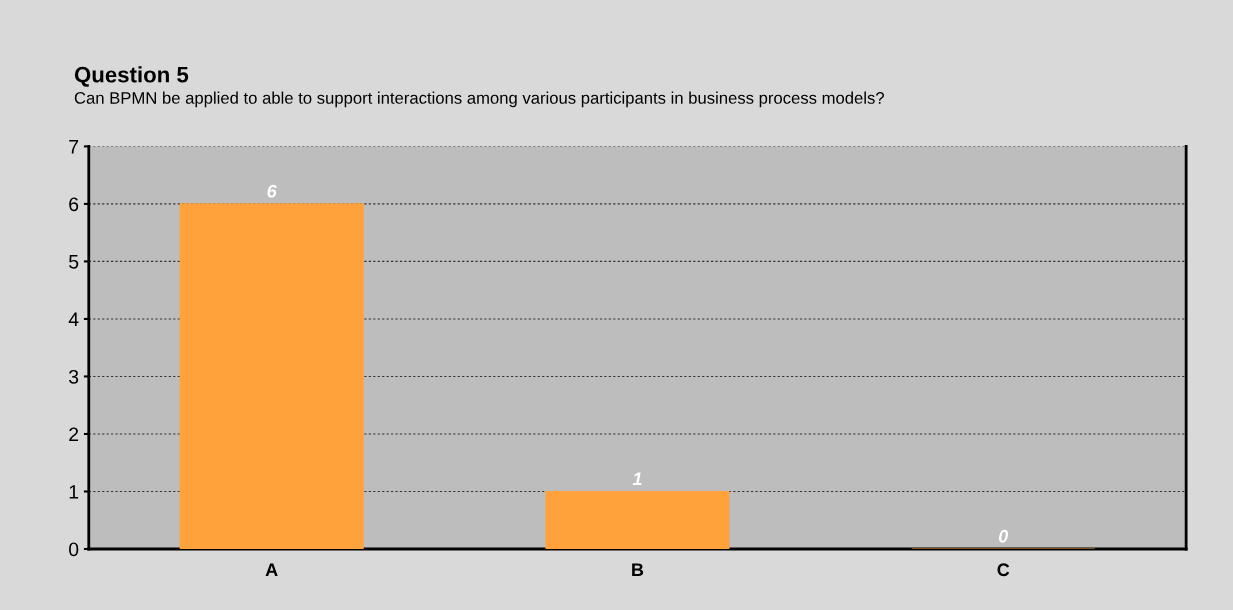 This screenshot has width=1233, height=610. What do you see at coordinates (479, 99) in the screenshot?
I see `chart-subtitle: Can BPMN be applied to able to support interactions among various participants in business process models?` at bounding box center [479, 99].